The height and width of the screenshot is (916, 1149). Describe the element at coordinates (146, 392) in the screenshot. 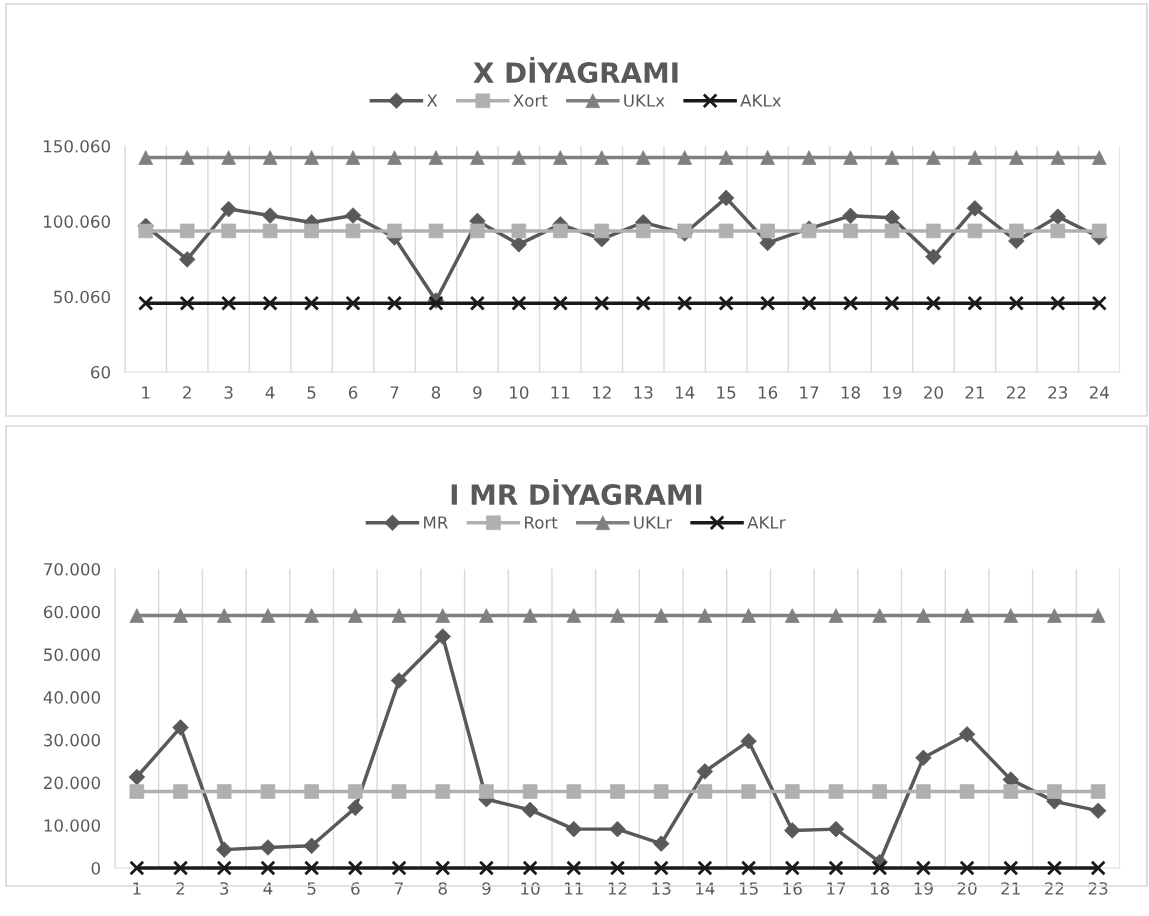

I see `x-tick-label: 1` at that location.